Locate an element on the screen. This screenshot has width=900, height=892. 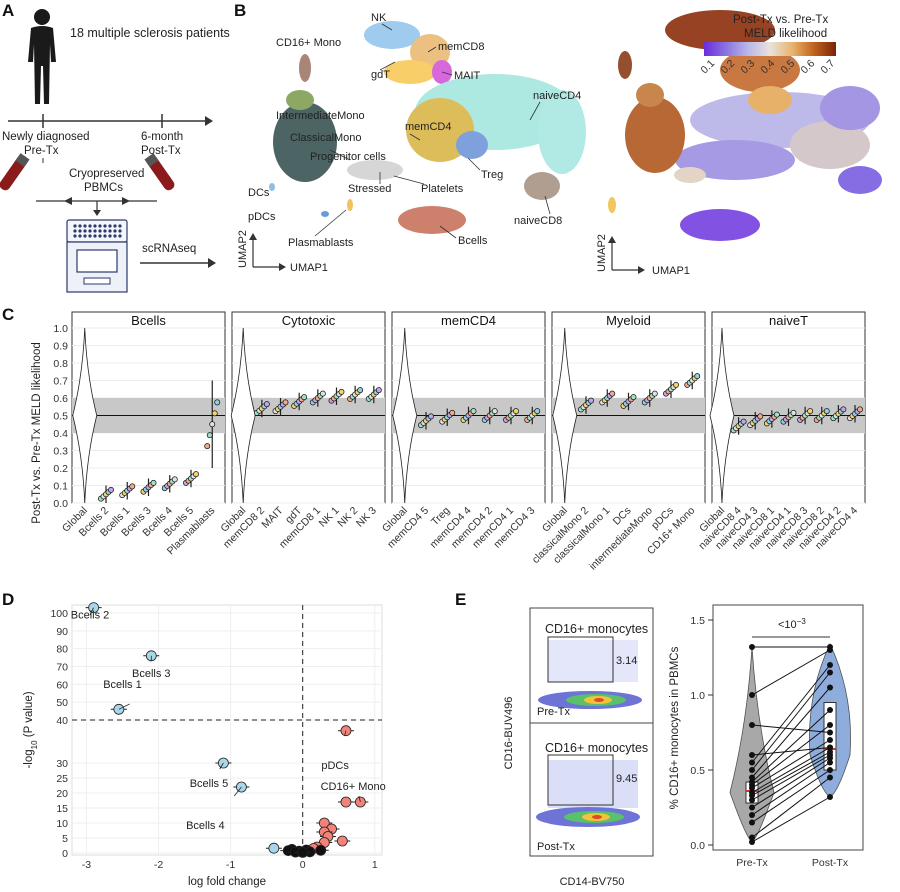
cluster-label: naiveCD8 is located at coordinates (538, 221).